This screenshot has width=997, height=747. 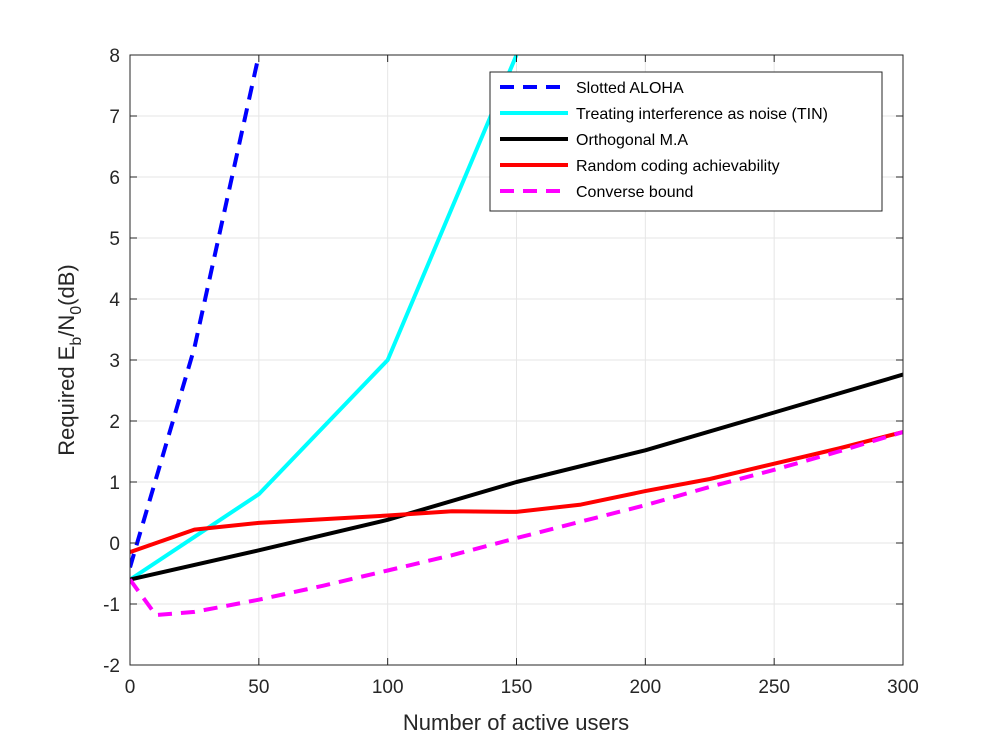 I want to click on x-tick-label: 200, so click(x=645, y=687).